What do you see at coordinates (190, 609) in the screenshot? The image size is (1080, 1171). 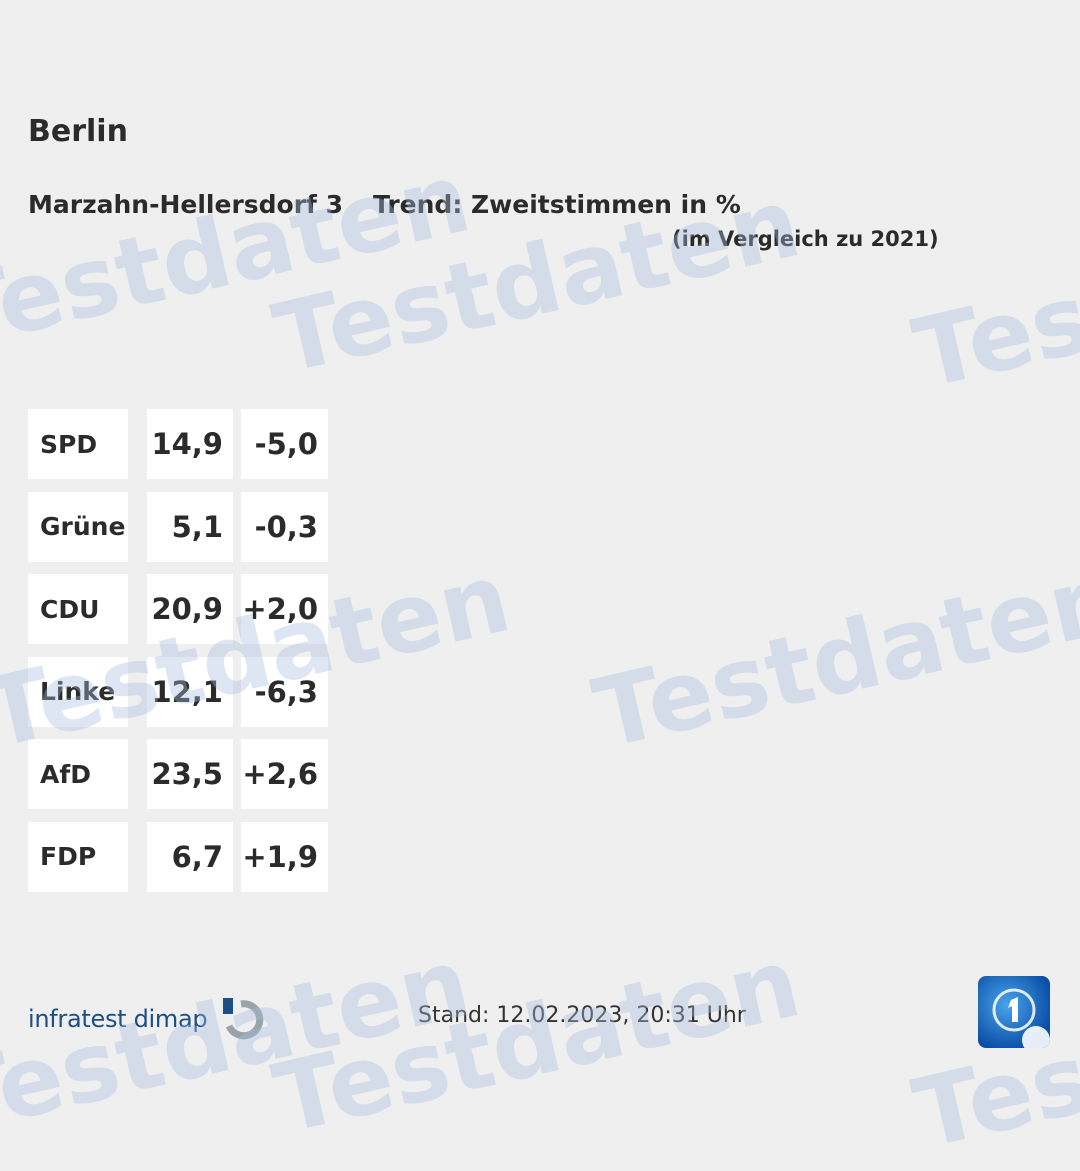 I see `vote-share: 20,9` at bounding box center [190, 609].